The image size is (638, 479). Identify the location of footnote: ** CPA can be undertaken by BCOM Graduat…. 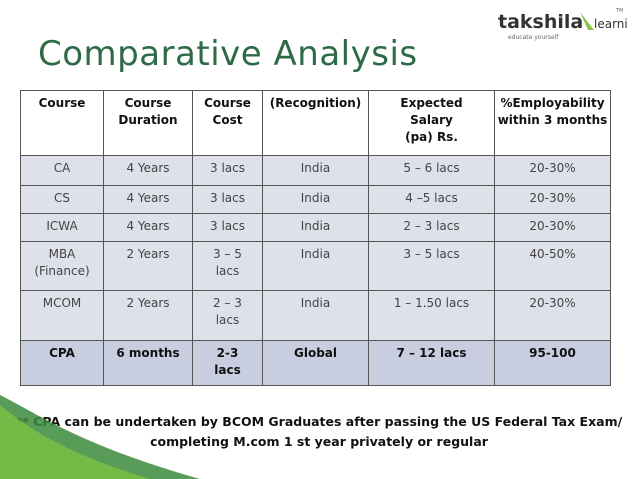
(319, 432).